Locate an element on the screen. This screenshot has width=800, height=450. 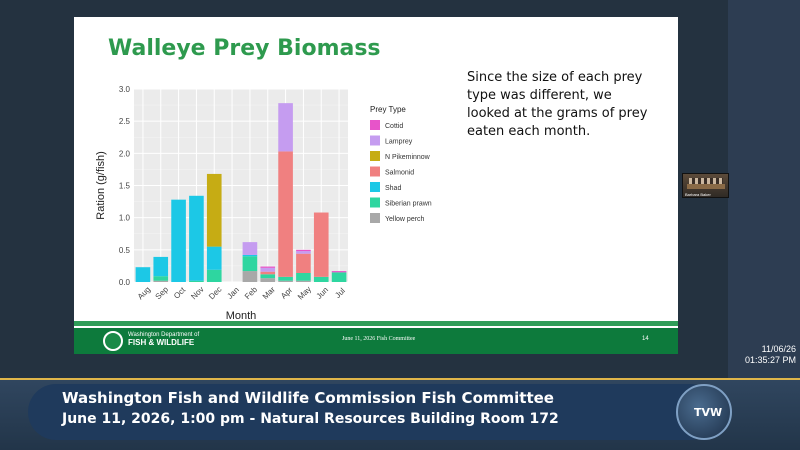
legend-item-label: Salmonid is located at coordinates (399, 173).